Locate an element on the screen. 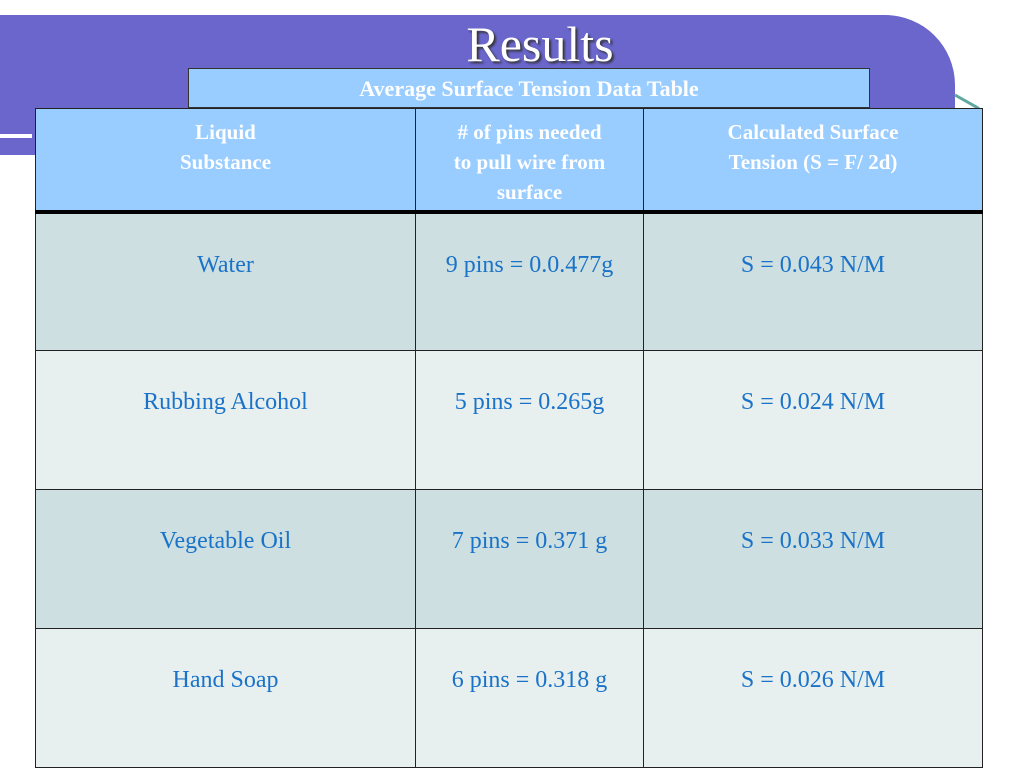  table-cell: S = 0.024 N/M is located at coordinates (813, 420).